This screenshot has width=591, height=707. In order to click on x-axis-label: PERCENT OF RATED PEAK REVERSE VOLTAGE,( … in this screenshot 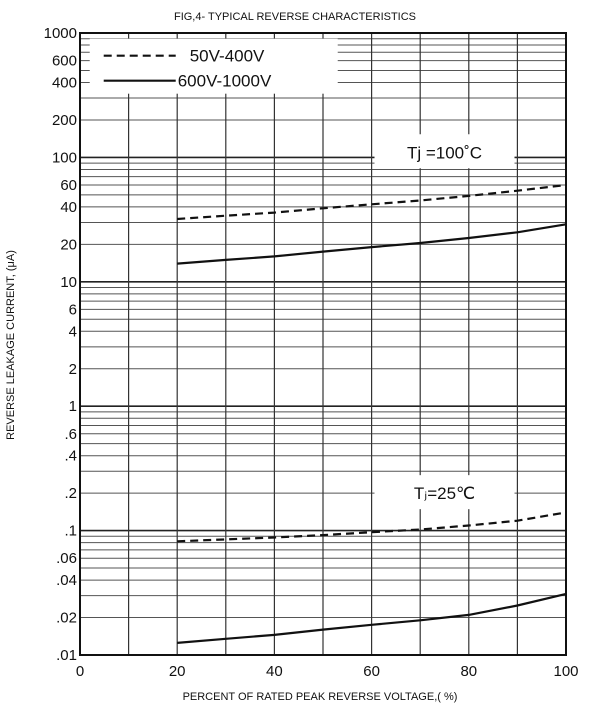, I will do `click(320, 697)`.